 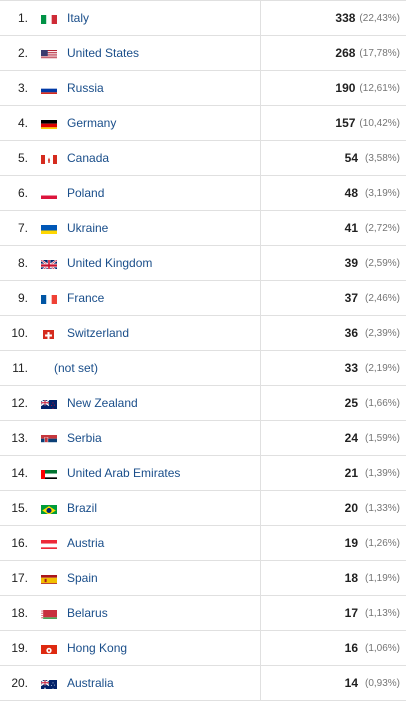 I want to click on sessions-percent: (17,78%), so click(x=379, y=53).